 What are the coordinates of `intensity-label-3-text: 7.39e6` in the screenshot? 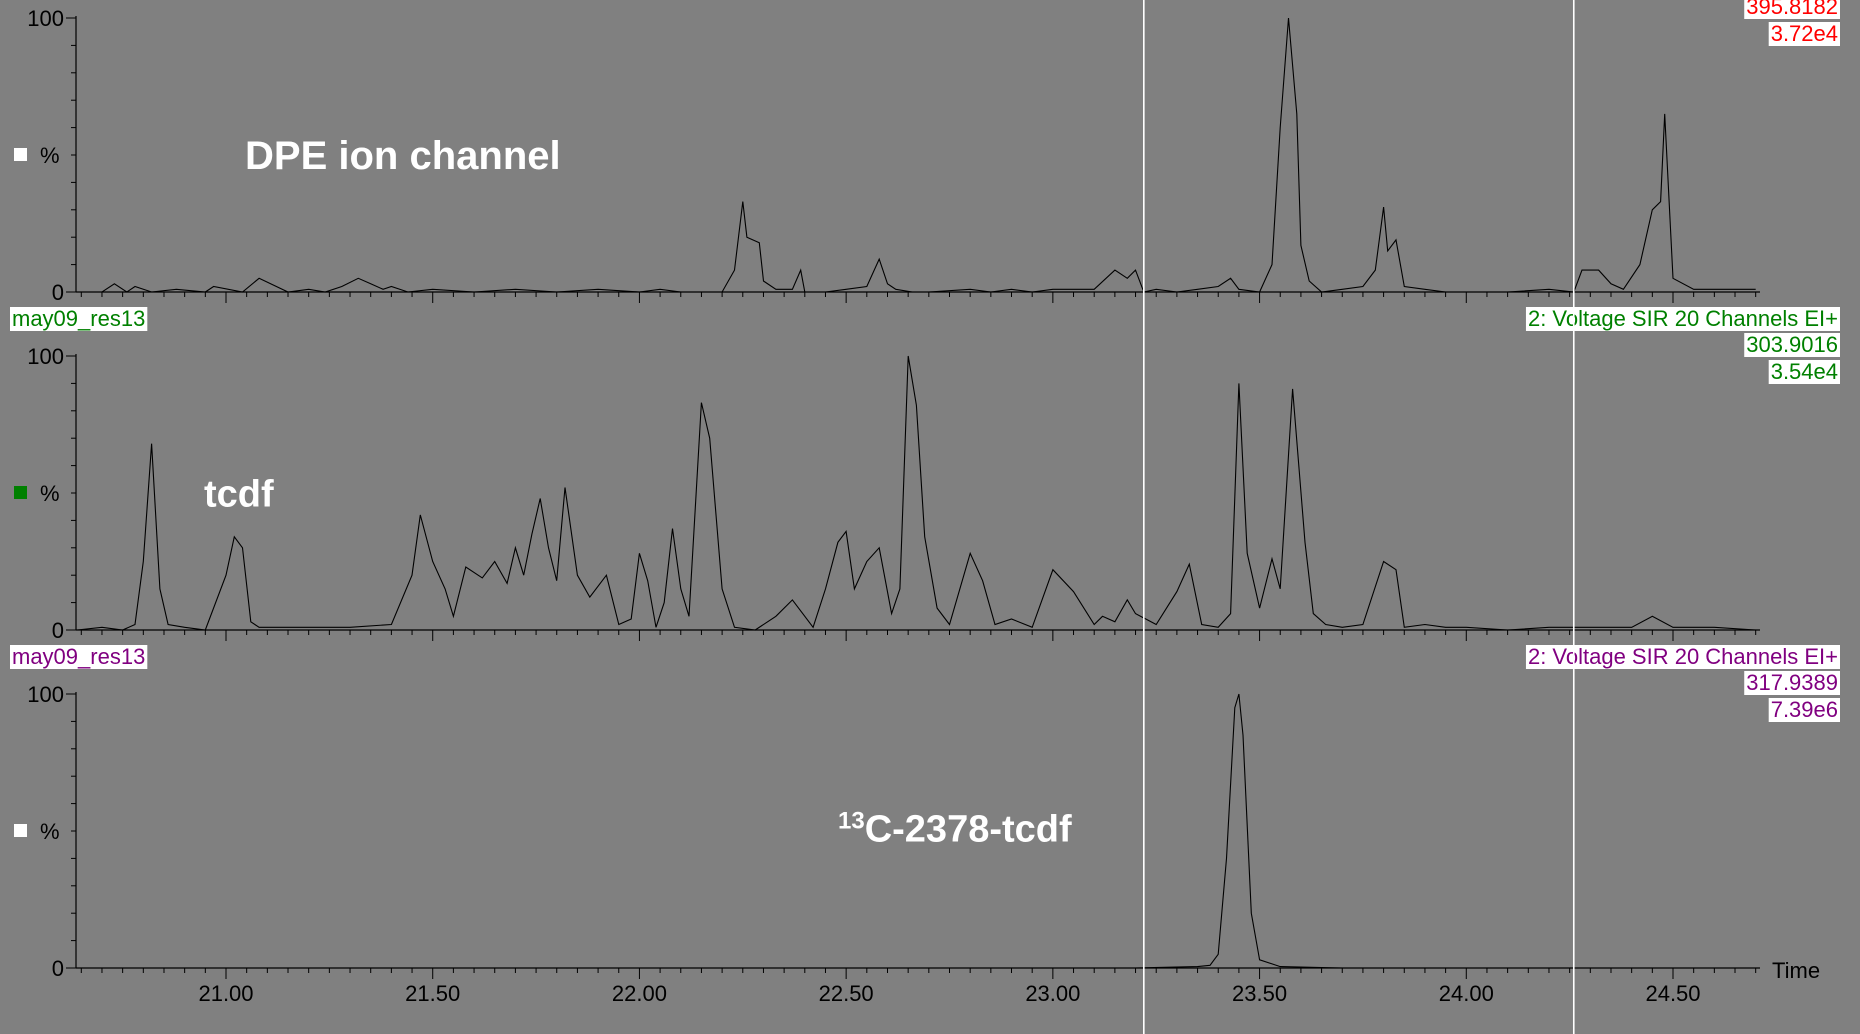 It's located at (1804, 709).